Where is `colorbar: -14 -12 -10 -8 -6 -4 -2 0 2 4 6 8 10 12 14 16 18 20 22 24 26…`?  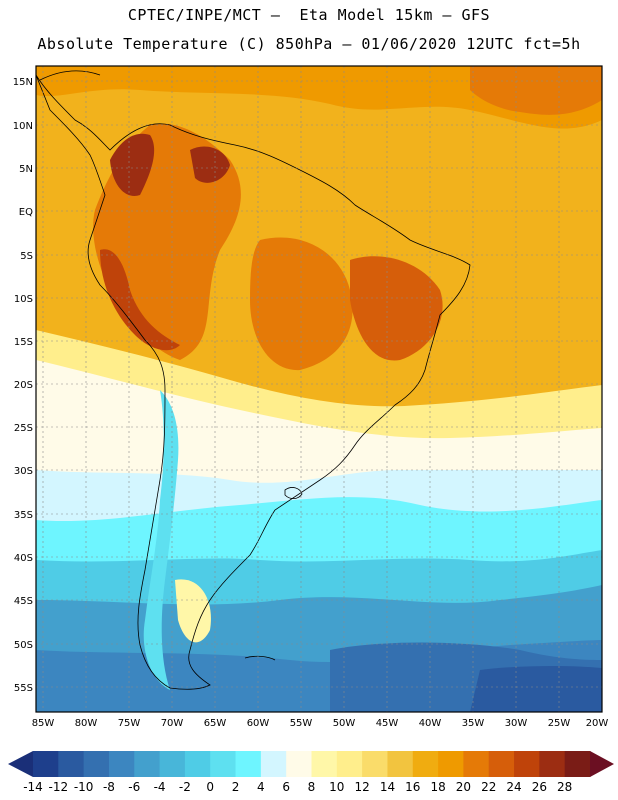
colorbar: -14 -12 -10 -8 -6 -4 -2 0 2 4 6 8 10 12 14 16 18 20 22 24 26… is located at coordinates (311, 772).